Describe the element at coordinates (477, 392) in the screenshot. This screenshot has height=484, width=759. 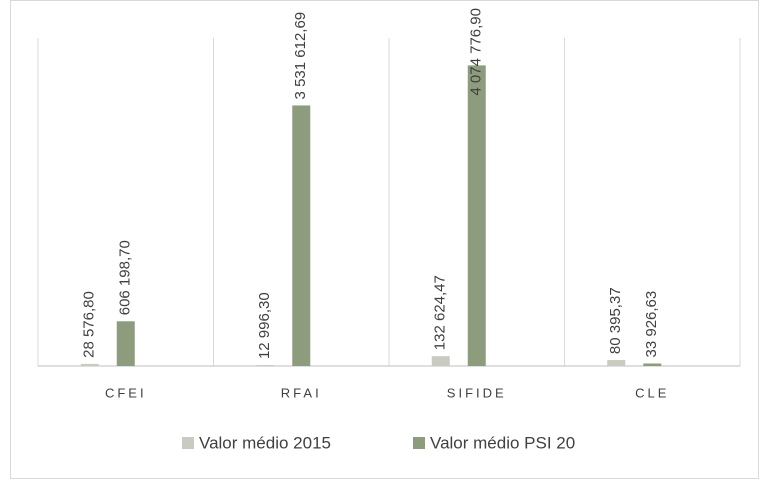
I see `x-tick-label: SIFIDE` at that location.